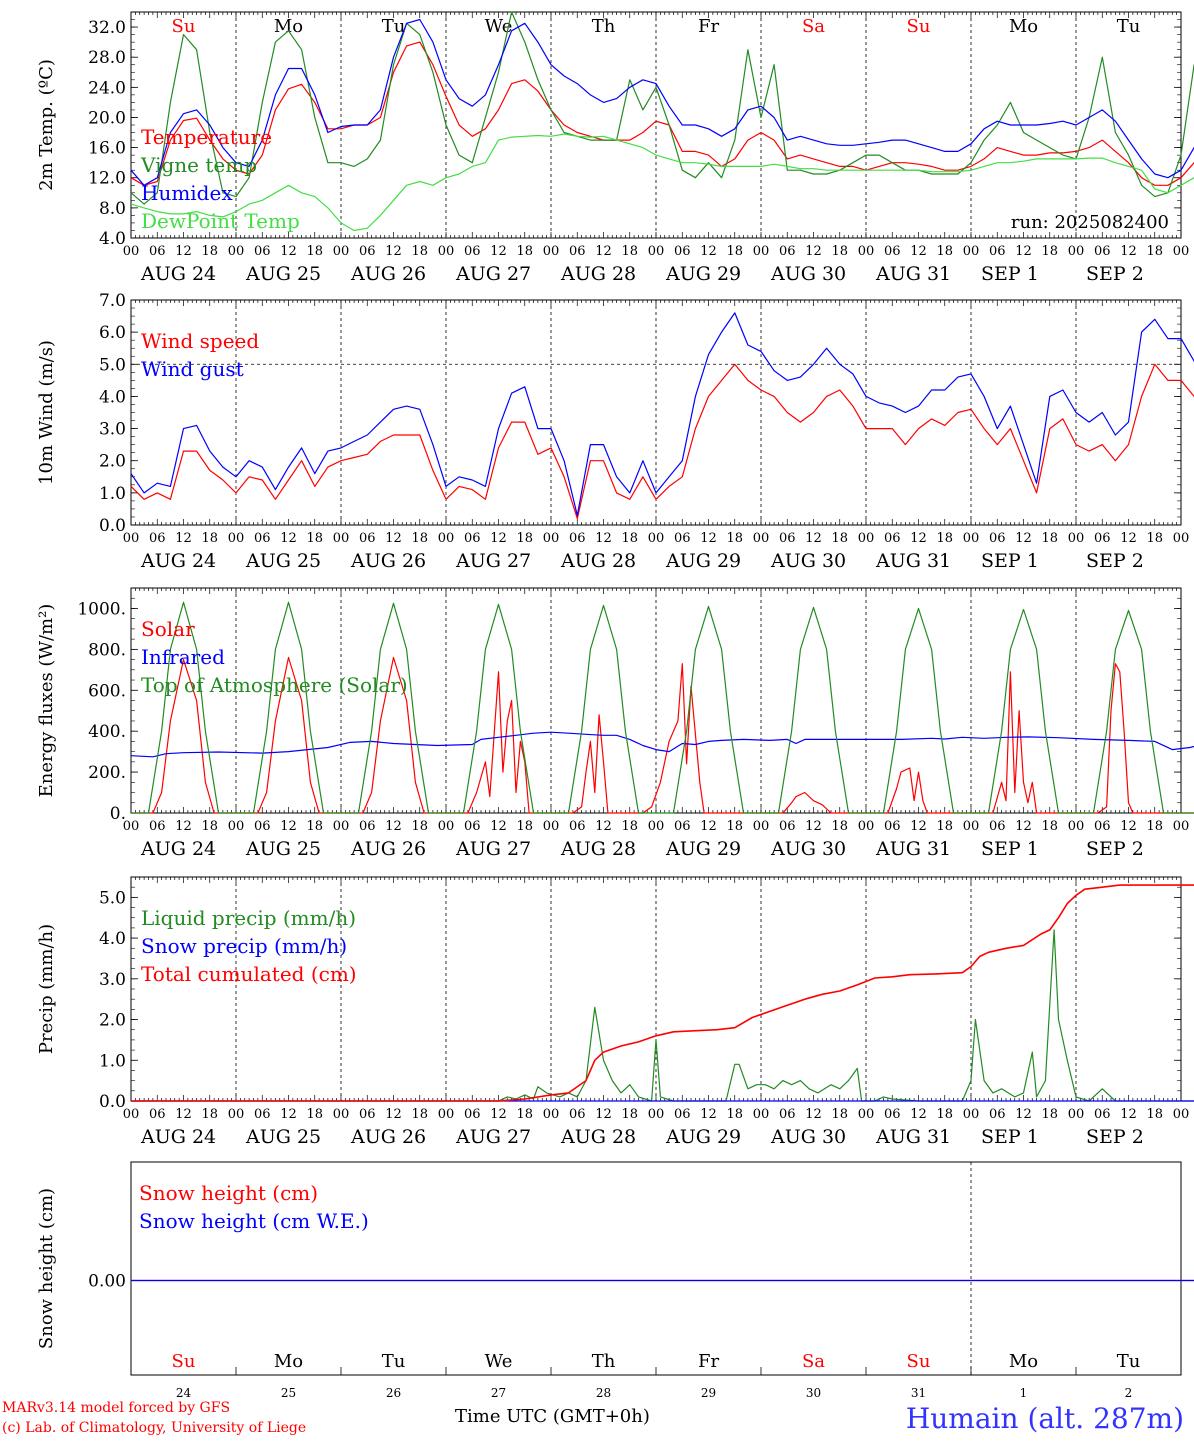 Image resolution: width=1194 pixels, height=1444 pixels. What do you see at coordinates (274, 685) in the screenshot?
I see `legend-entry: Top of Atmosphere (Solar)` at bounding box center [274, 685].